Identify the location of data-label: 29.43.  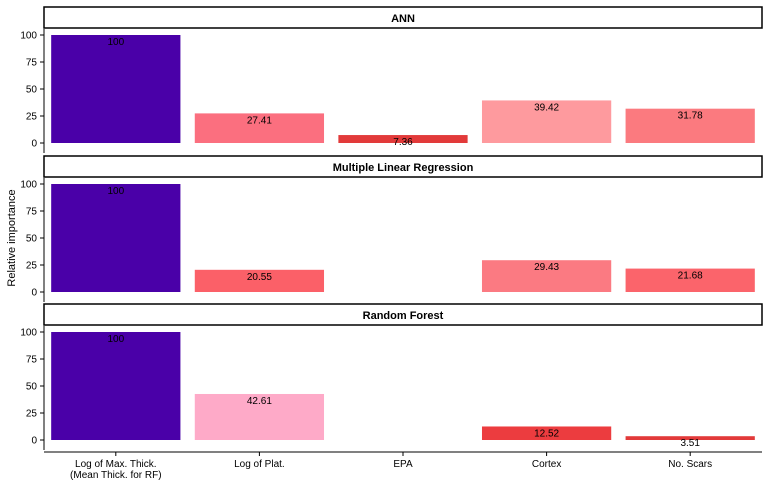
(546, 267).